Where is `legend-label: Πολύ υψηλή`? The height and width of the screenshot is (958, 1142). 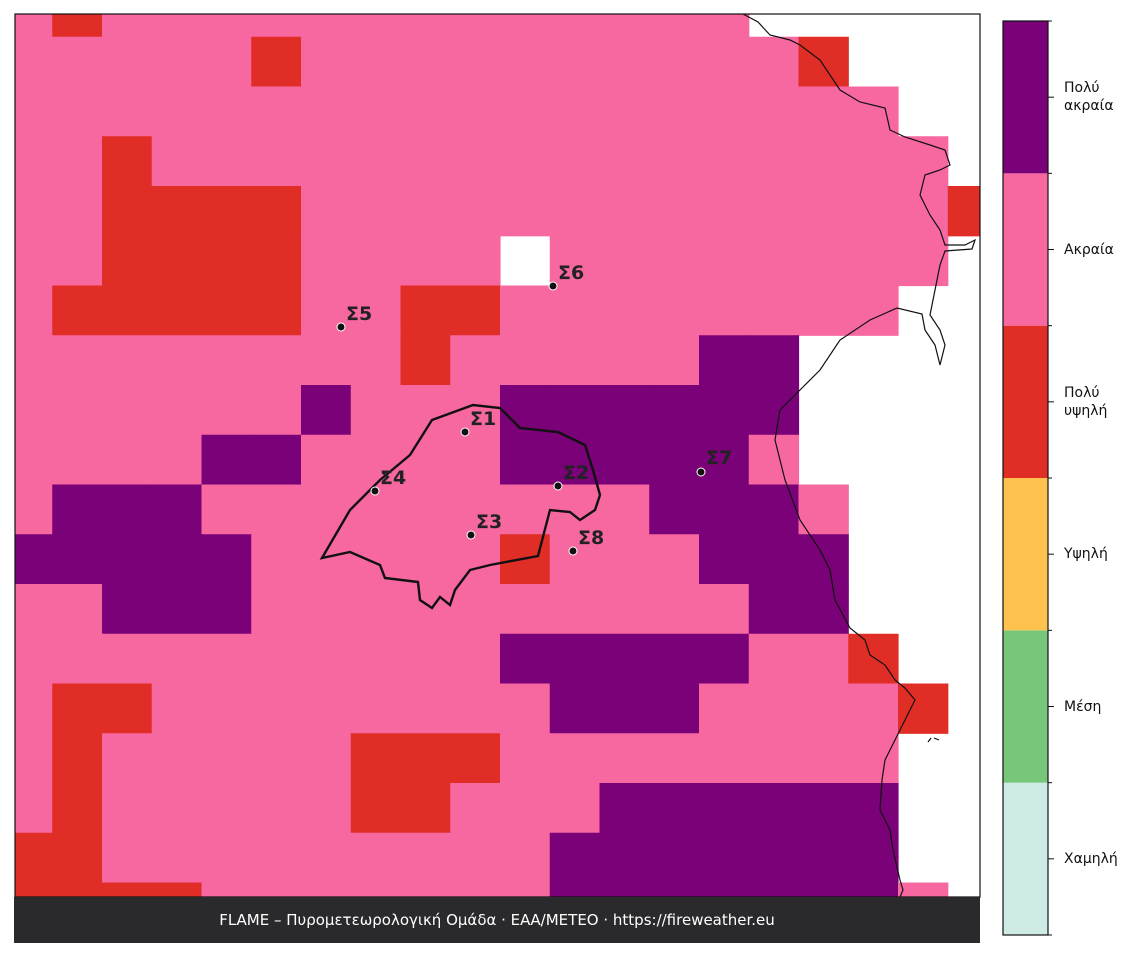 legend-label: Πολύ υψηλή is located at coordinates (1086, 401).